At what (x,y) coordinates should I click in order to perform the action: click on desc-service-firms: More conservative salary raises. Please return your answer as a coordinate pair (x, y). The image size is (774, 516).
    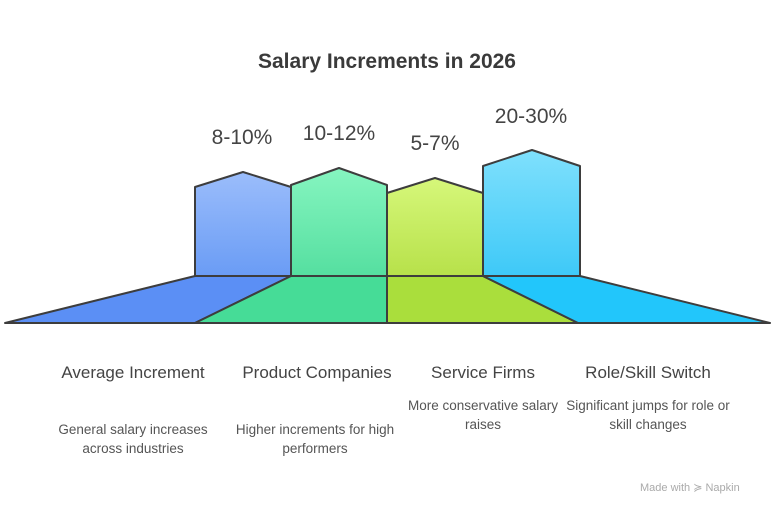
    Looking at the image, I should click on (483, 415).